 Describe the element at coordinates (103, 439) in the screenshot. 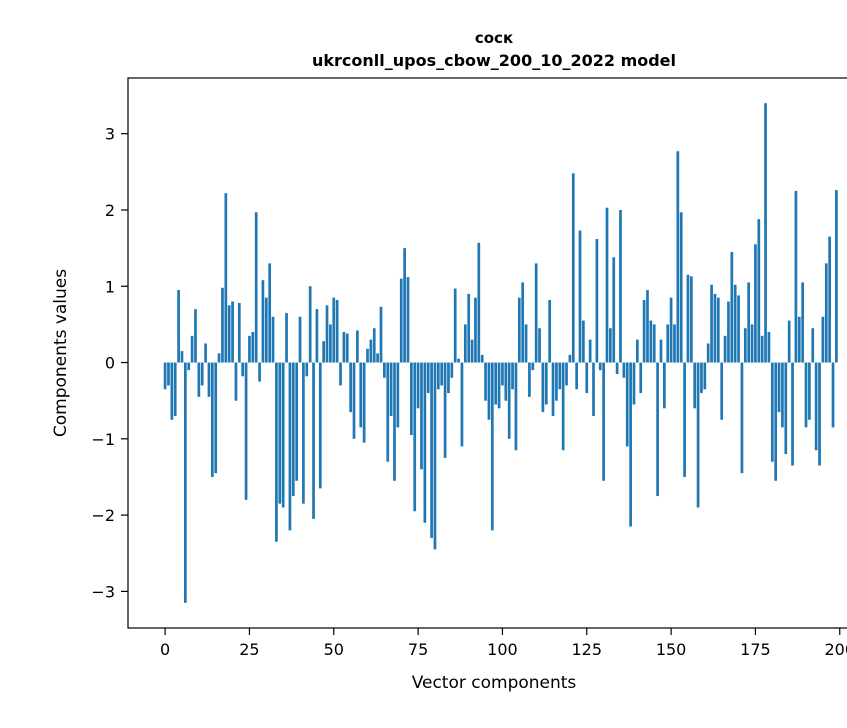

I see `y-tick-label: −1` at that location.